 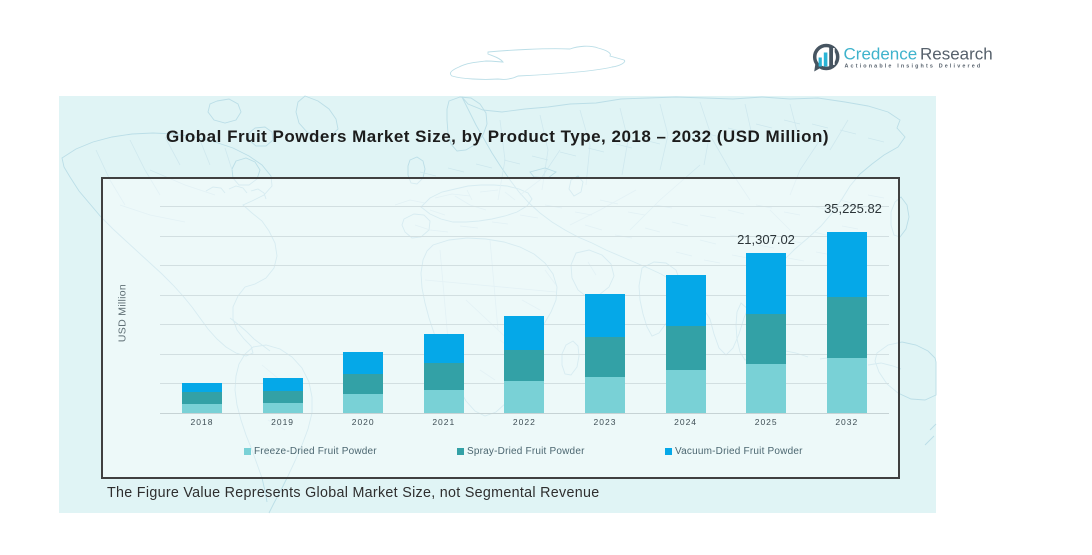 What do you see at coordinates (881, 54) in the screenshot?
I see `svg-text: Credence` at bounding box center [881, 54].